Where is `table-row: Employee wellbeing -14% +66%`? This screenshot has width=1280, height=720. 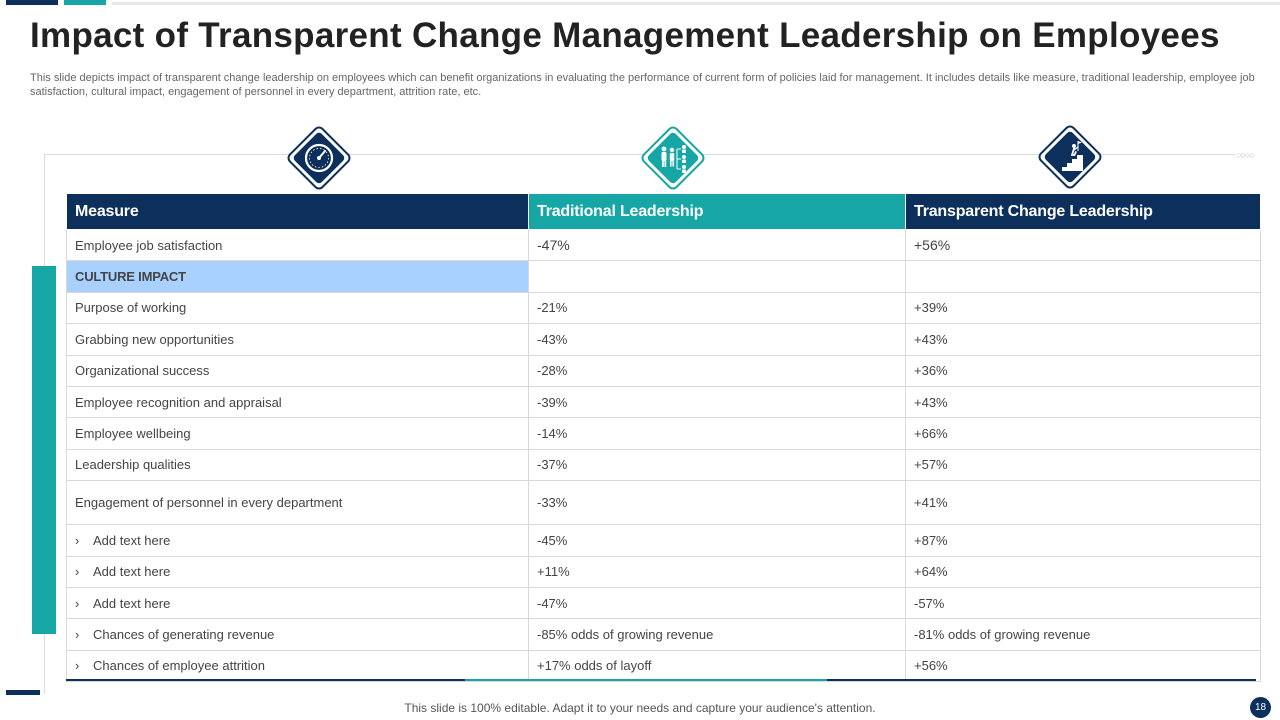
table-row: Employee wellbeing -14% +66% is located at coordinates (663, 433).